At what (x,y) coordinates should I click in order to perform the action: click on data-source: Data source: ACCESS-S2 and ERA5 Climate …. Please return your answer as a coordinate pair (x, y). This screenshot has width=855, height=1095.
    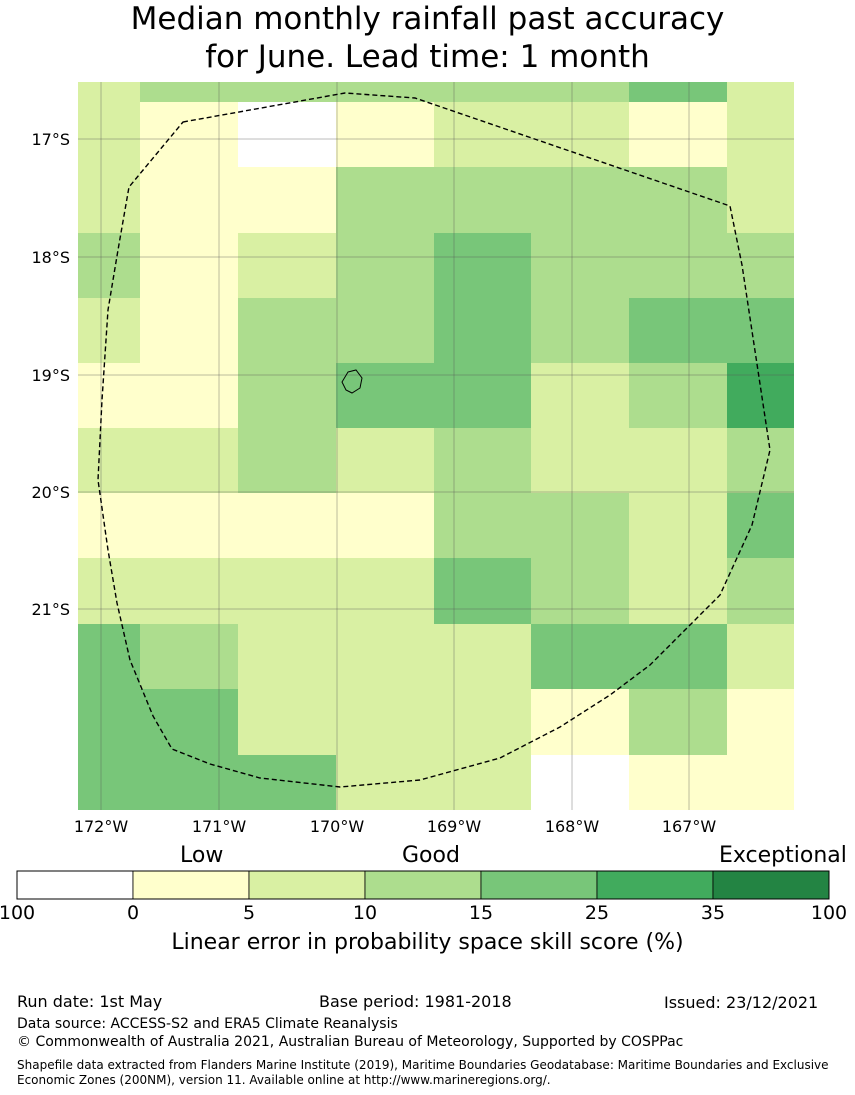
    Looking at the image, I should click on (207, 1024).